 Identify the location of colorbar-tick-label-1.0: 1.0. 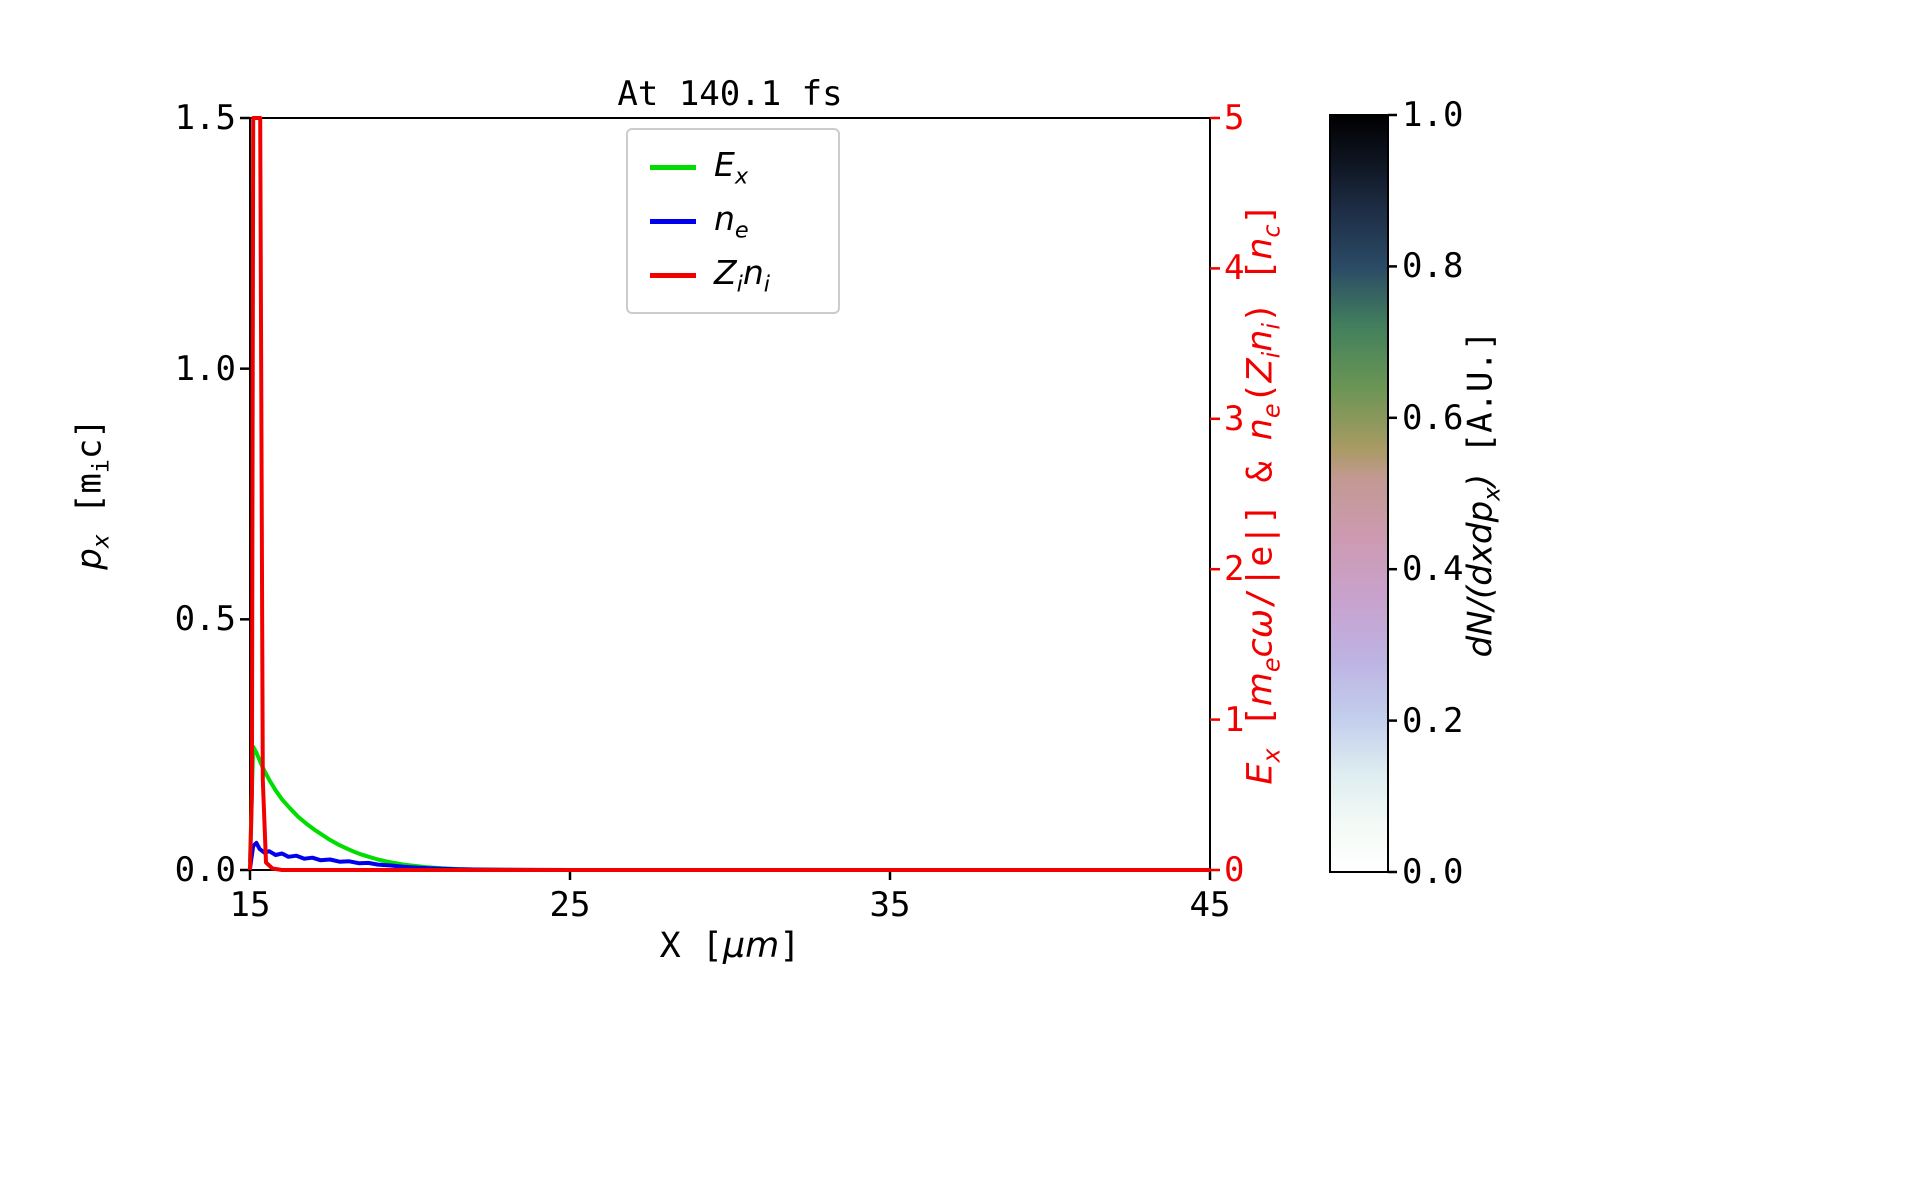
(1433, 115).